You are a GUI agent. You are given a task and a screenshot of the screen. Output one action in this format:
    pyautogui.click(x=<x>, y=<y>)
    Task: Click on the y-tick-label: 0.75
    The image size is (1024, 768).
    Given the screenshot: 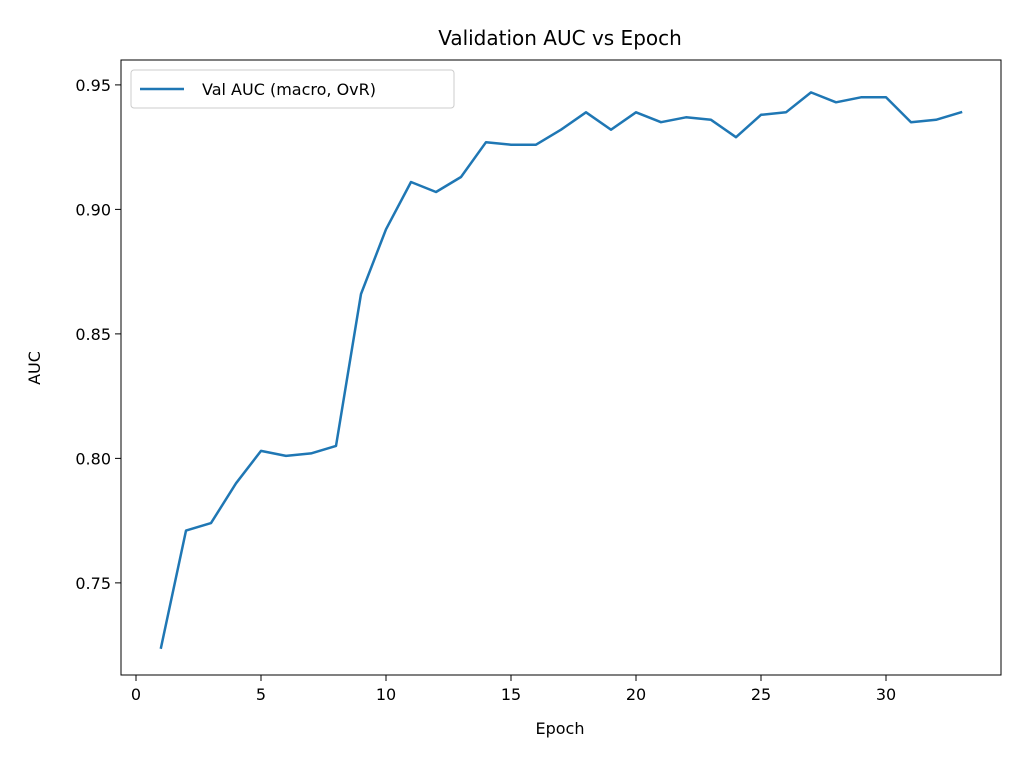 What is the action you would take?
    pyautogui.click(x=93, y=583)
    